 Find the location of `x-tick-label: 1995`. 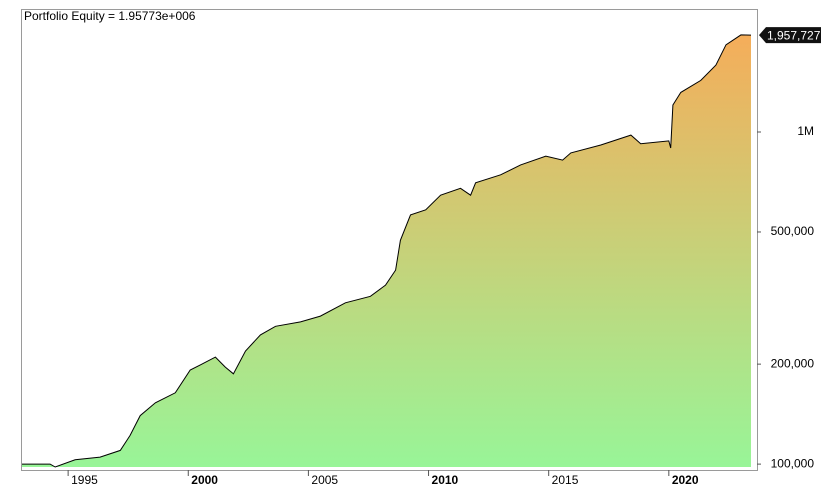

x-tick-label: 1995 is located at coordinates (84, 480).